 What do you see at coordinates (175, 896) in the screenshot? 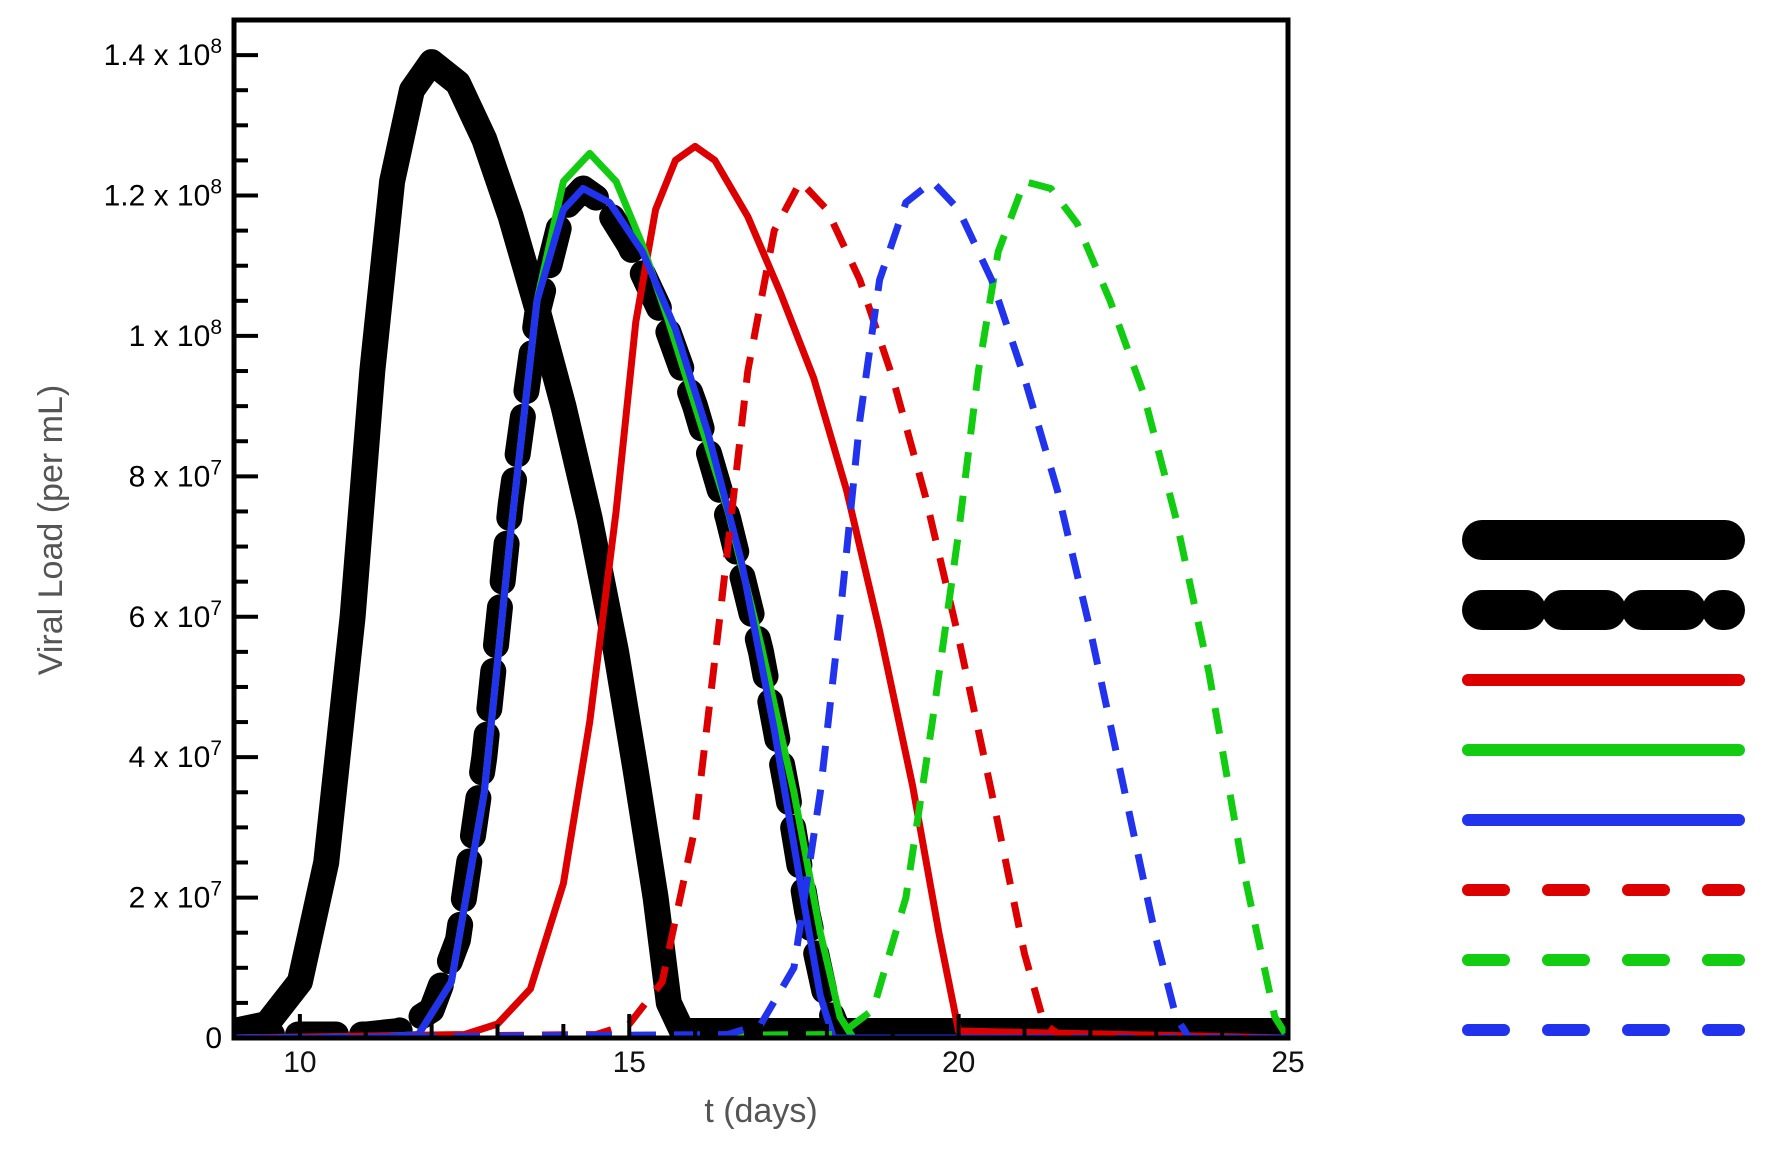
I see `y-tick-label: 2 x 10⁷` at bounding box center [175, 896].